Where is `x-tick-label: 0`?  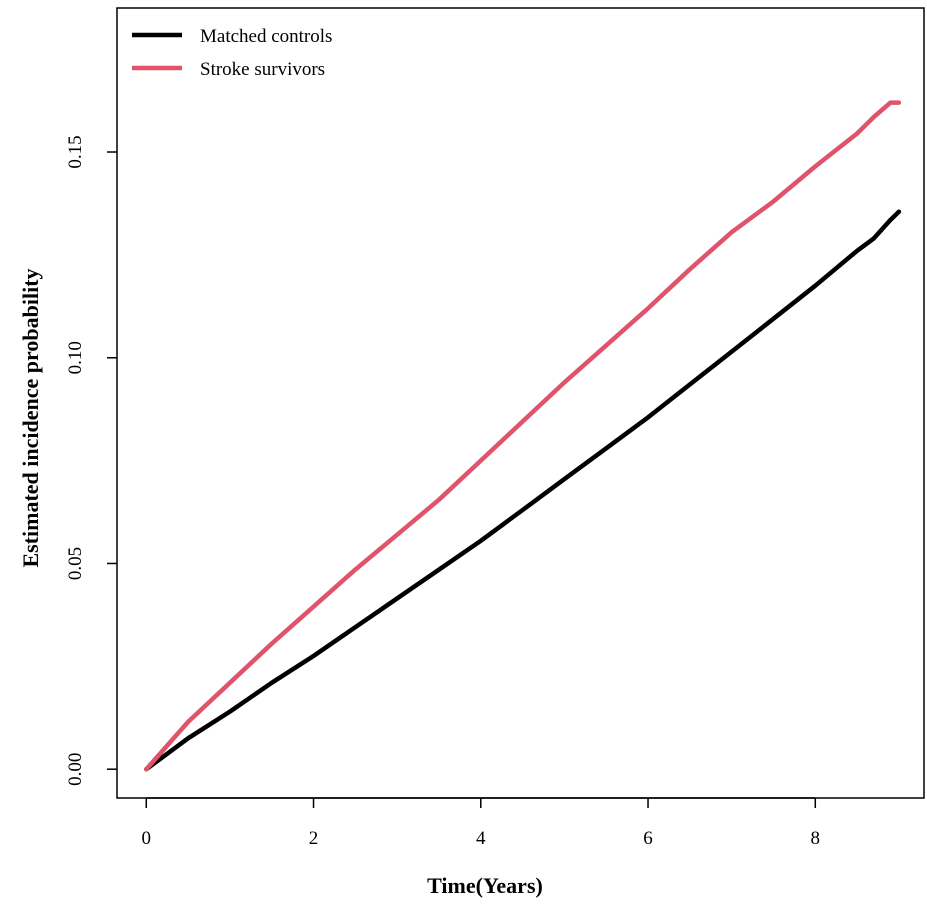
x-tick-label: 0 is located at coordinates (147, 838).